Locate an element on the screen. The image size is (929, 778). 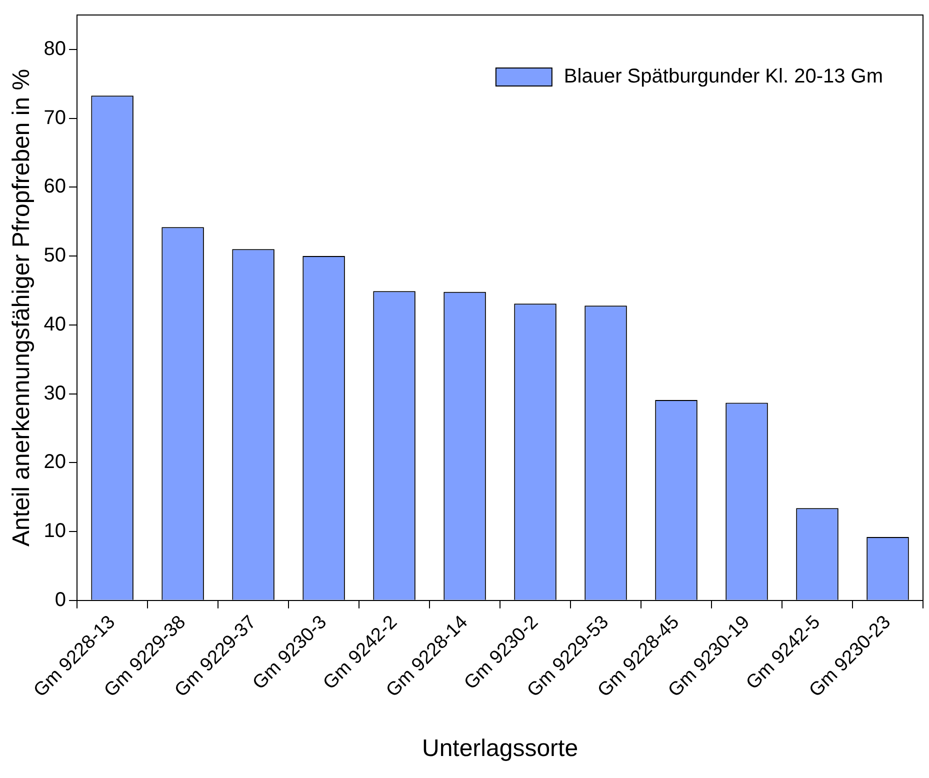
y-tick-label: 0 is located at coordinates (60, 599).